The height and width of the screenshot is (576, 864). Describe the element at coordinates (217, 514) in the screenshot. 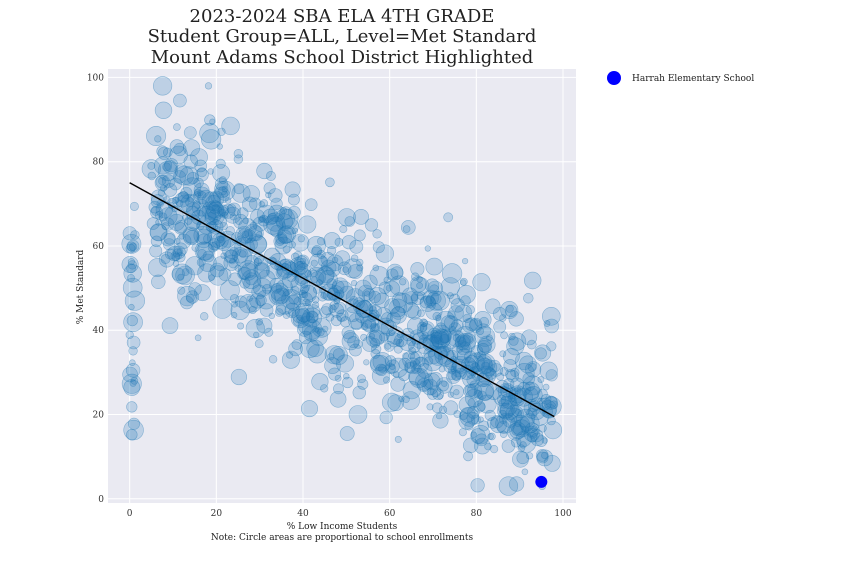

I see `x-tick-label: 20` at that location.